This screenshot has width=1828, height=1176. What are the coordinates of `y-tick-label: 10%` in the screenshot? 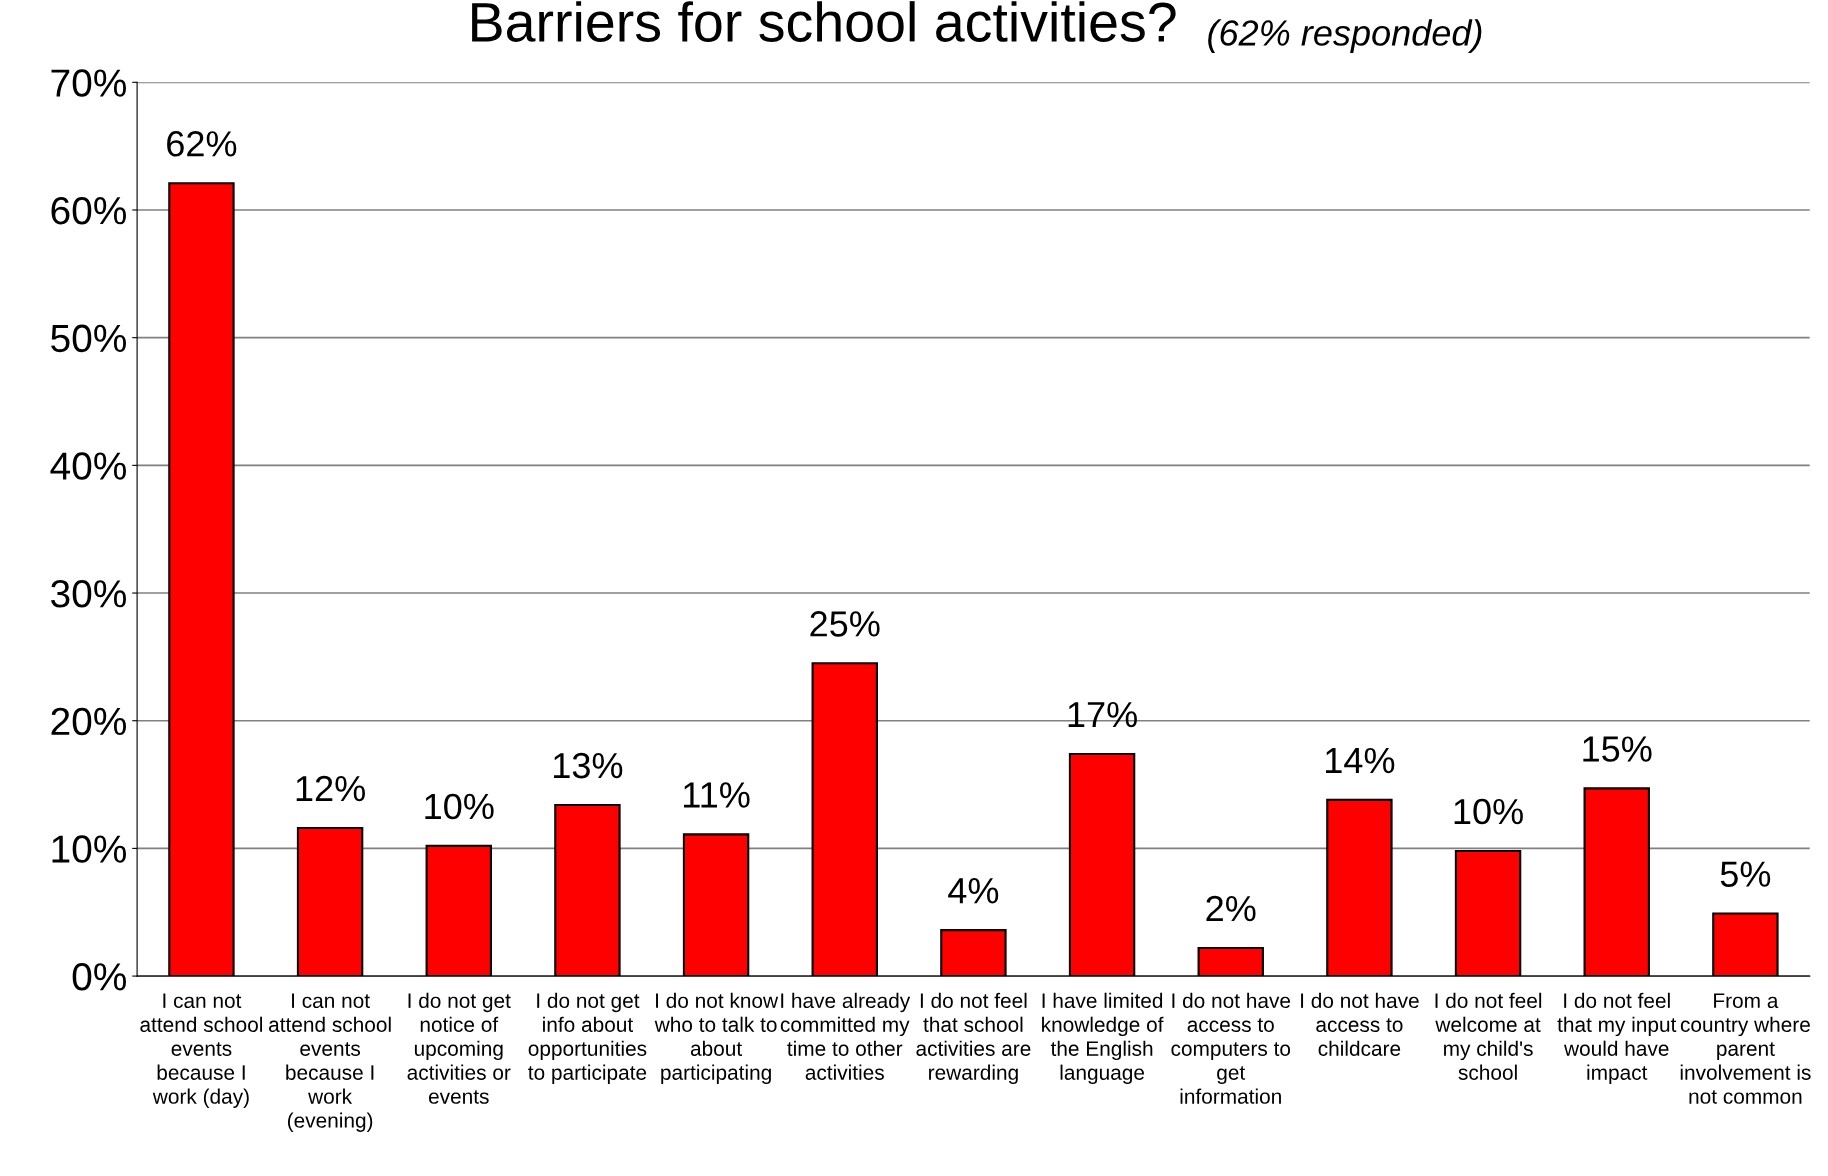 It's located at (89, 849).